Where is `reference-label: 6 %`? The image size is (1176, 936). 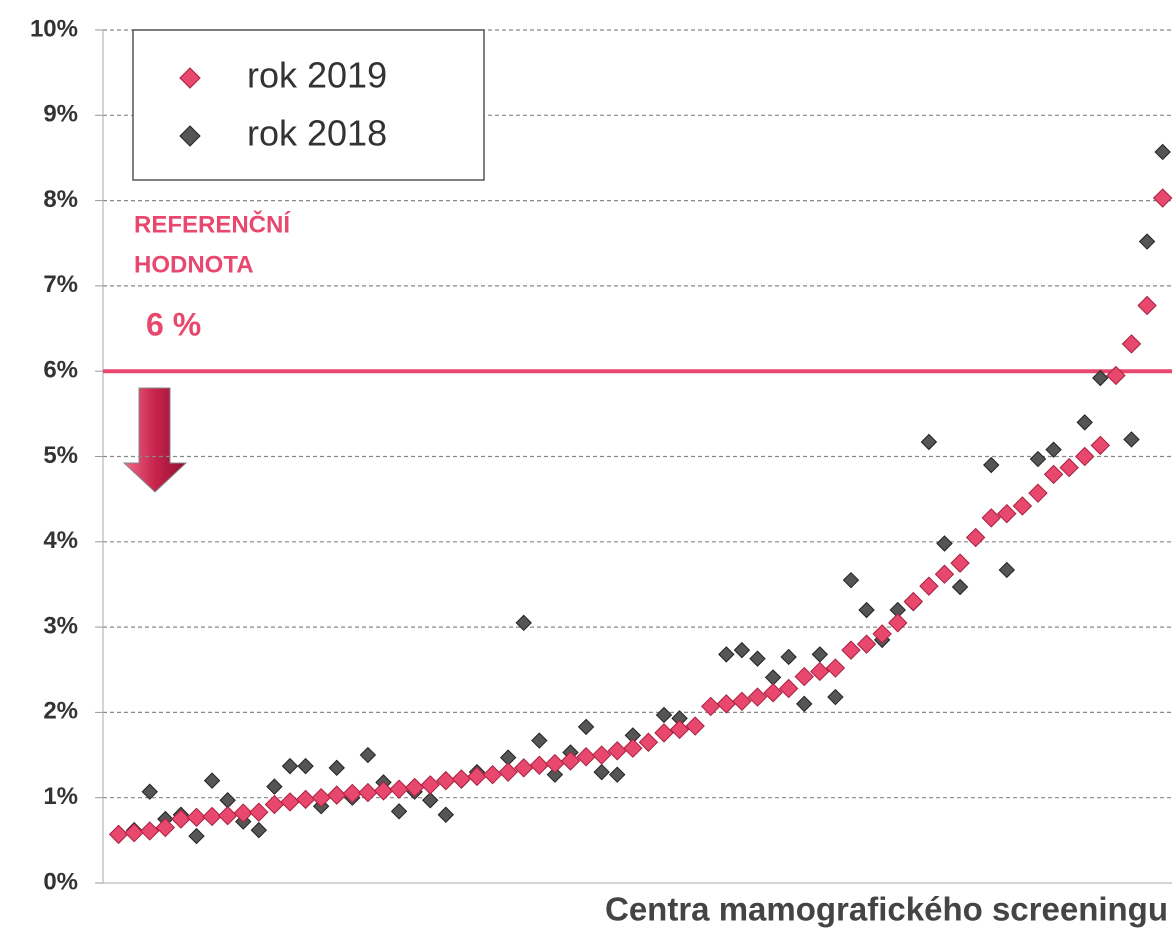 reference-label: 6 % is located at coordinates (173, 324).